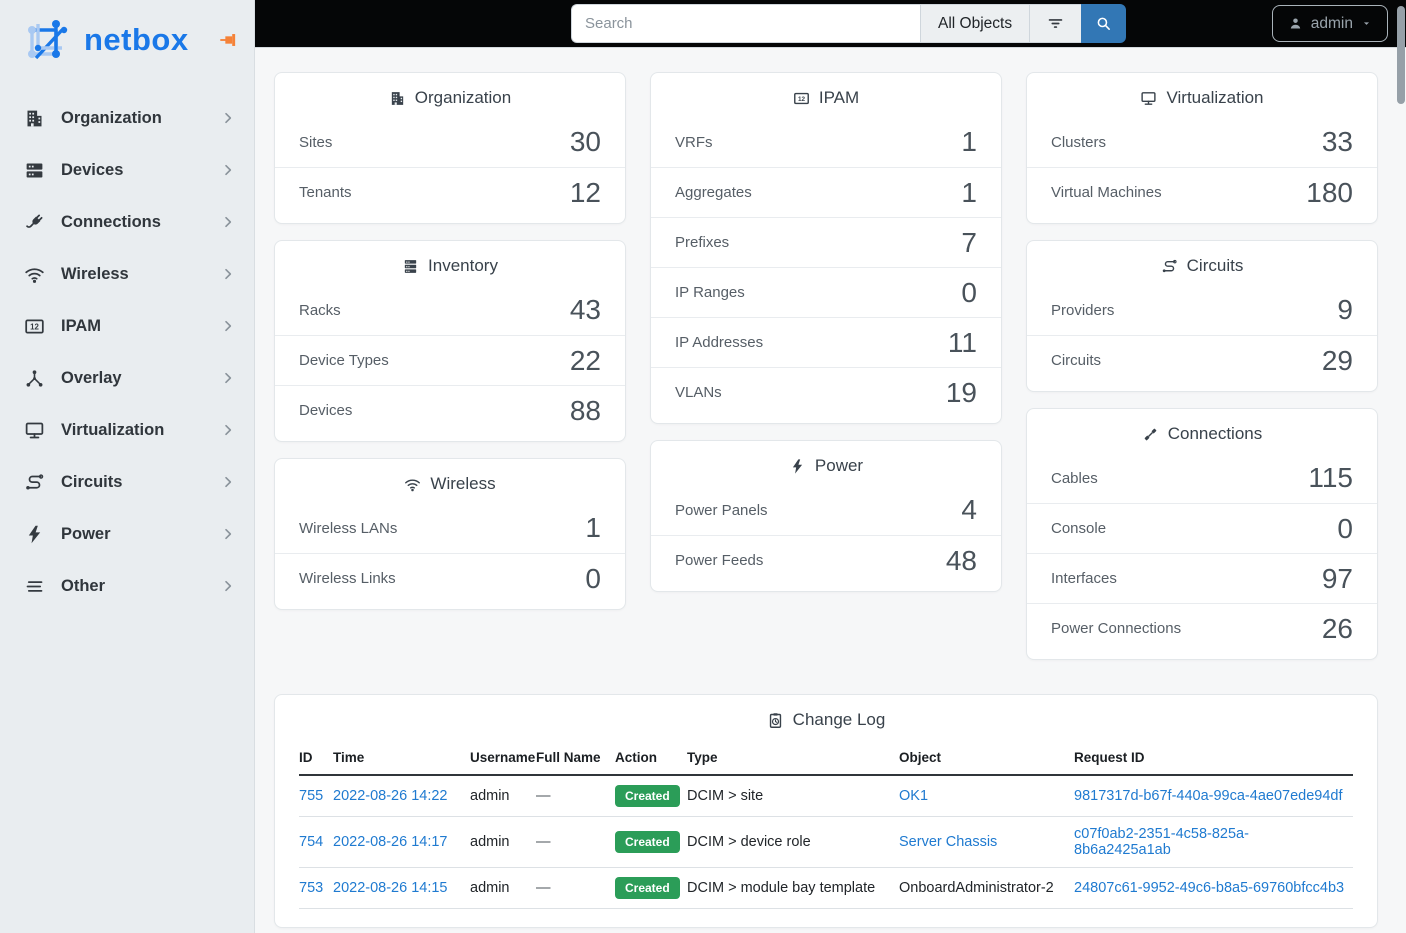 Image resolution: width=1406 pixels, height=933 pixels. Describe the element at coordinates (111, 117) in the screenshot. I see `sidebar-item-label: Organization` at that location.